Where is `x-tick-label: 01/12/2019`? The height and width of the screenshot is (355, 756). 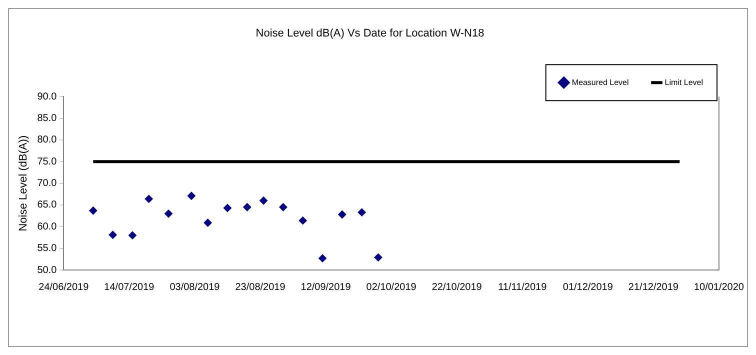 x-tick-label: 01/12/2019 is located at coordinates (588, 287).